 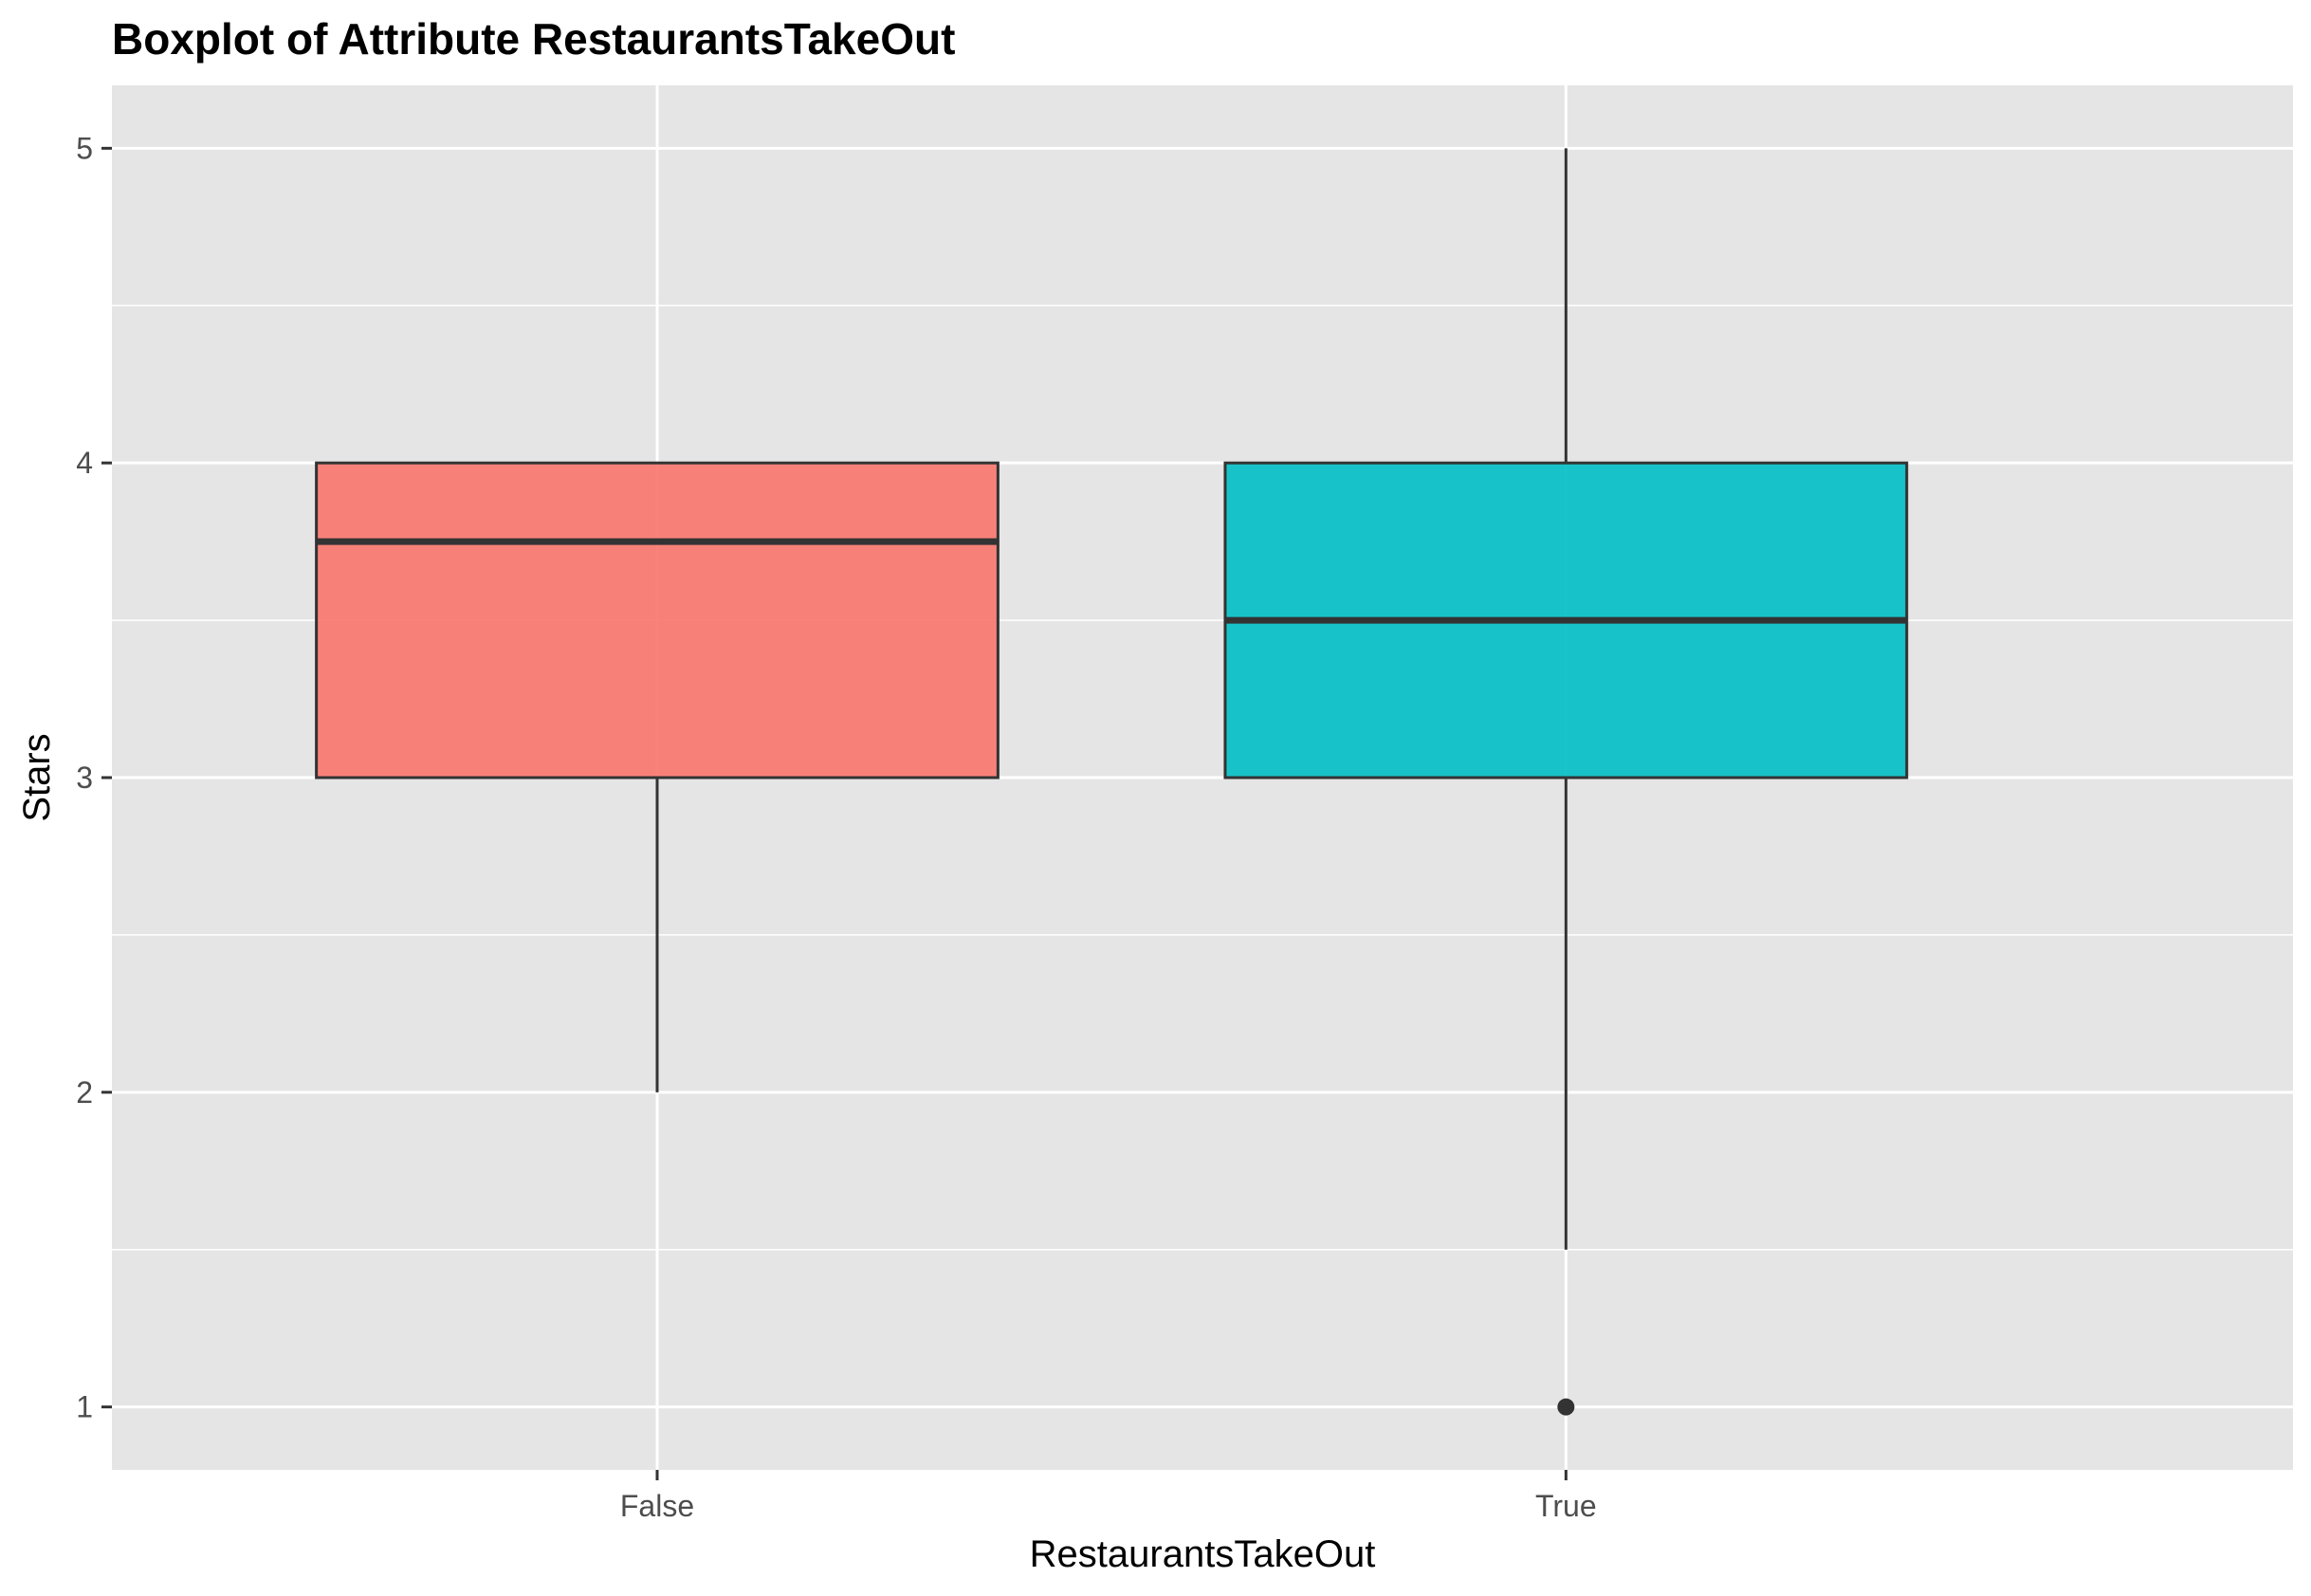 I want to click on chart-title: Boxplot of Attribute RestaurantsTakeOut, so click(x=533, y=39).